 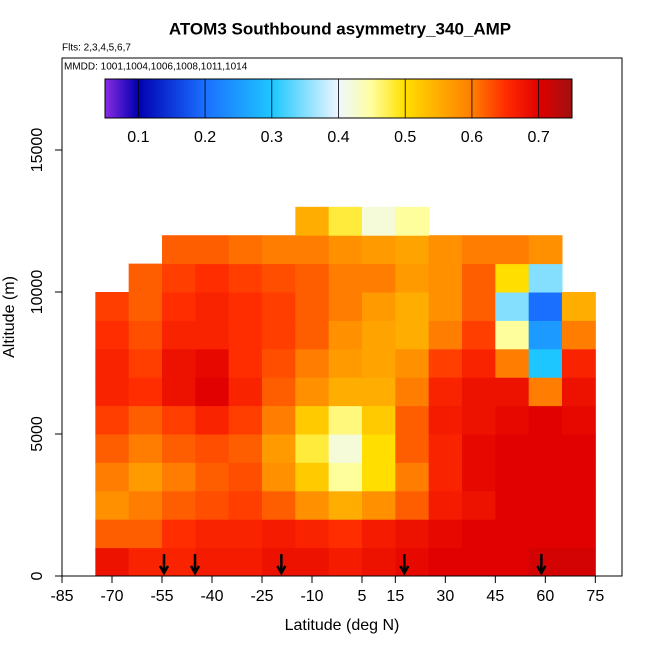 What do you see at coordinates (156, 67) in the screenshot?
I see `annotation: MMDD: 1001,1004,1006,1008,1011,1014` at bounding box center [156, 67].